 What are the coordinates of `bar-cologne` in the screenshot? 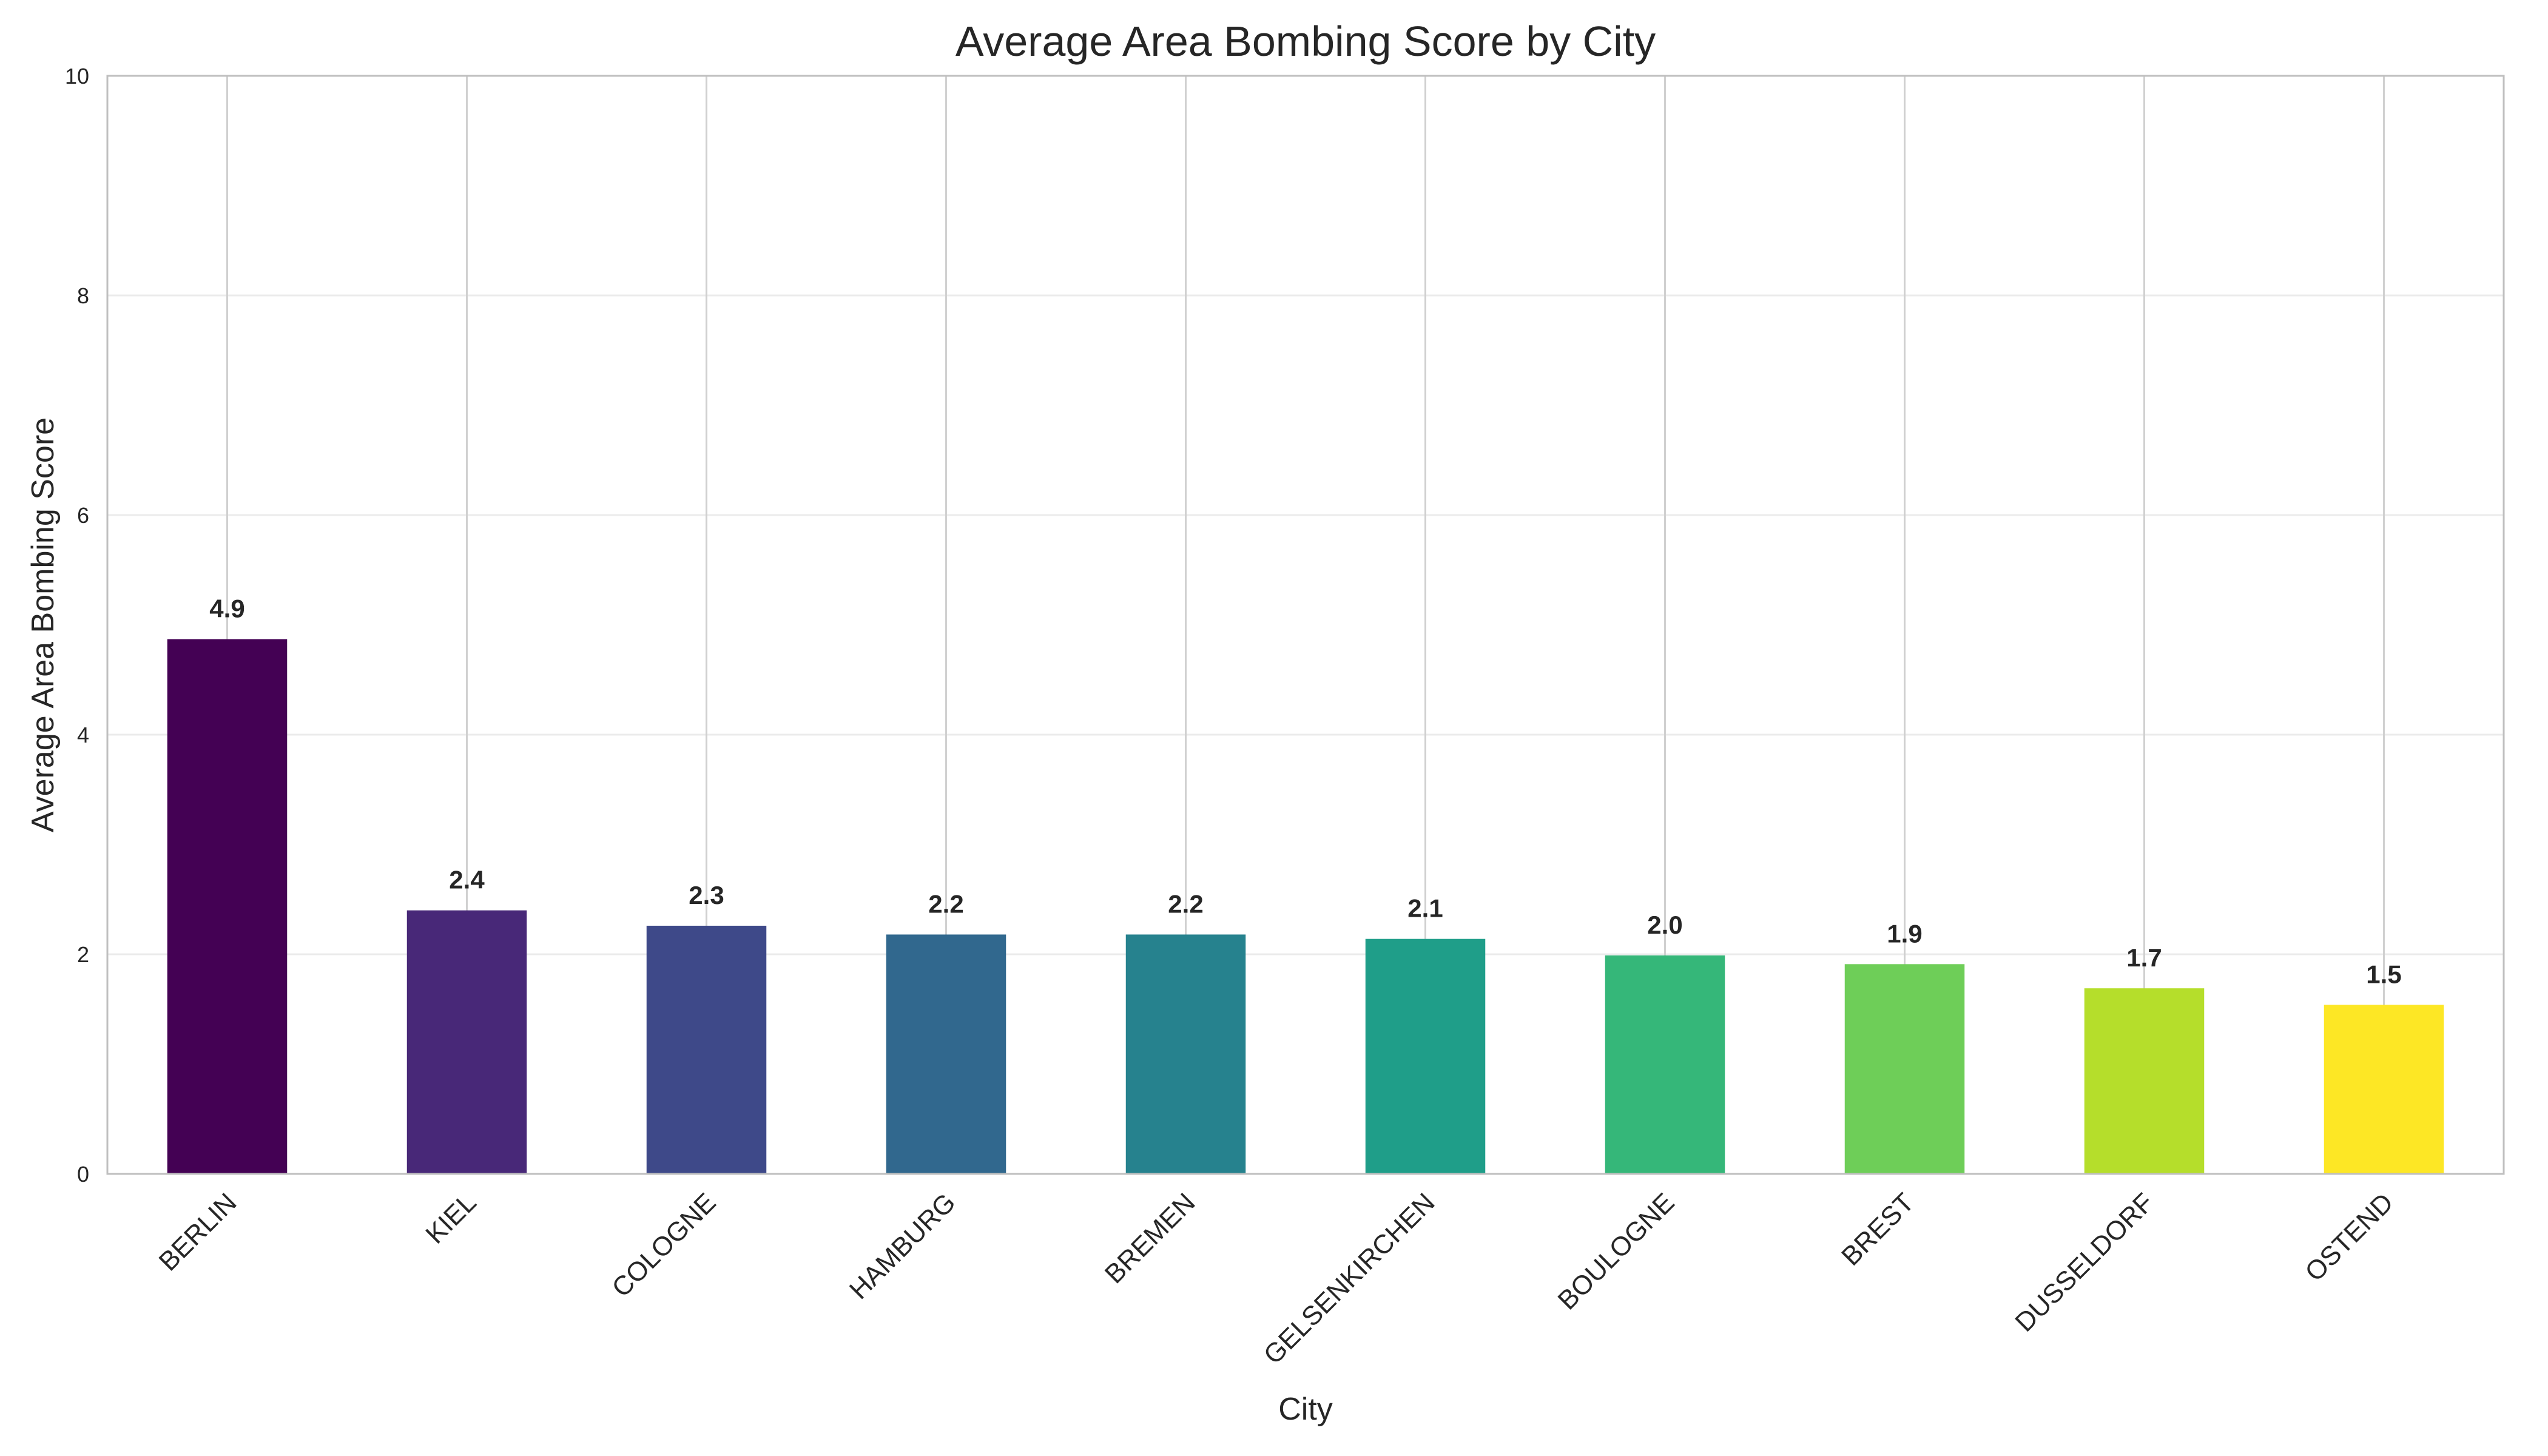 It's located at (706, 1049).